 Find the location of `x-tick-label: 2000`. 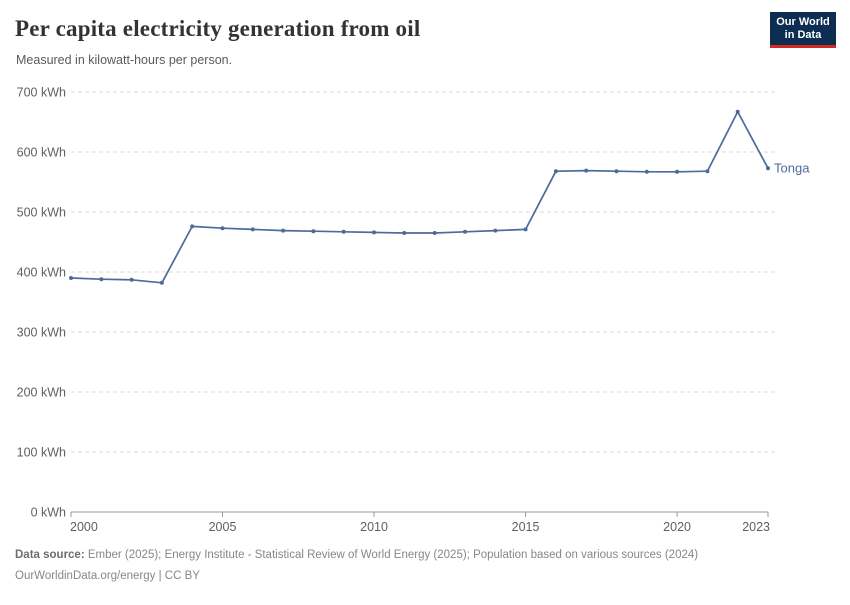

x-tick-label: 2000 is located at coordinates (84, 527).